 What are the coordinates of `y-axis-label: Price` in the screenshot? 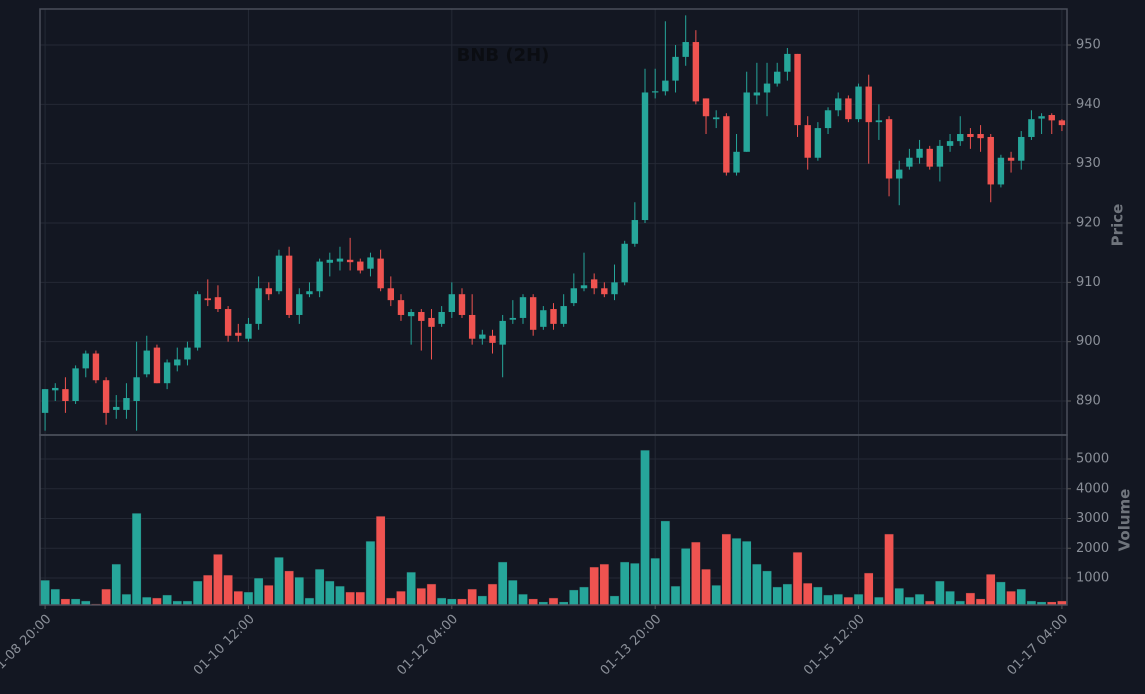 It's located at (1118, 225).